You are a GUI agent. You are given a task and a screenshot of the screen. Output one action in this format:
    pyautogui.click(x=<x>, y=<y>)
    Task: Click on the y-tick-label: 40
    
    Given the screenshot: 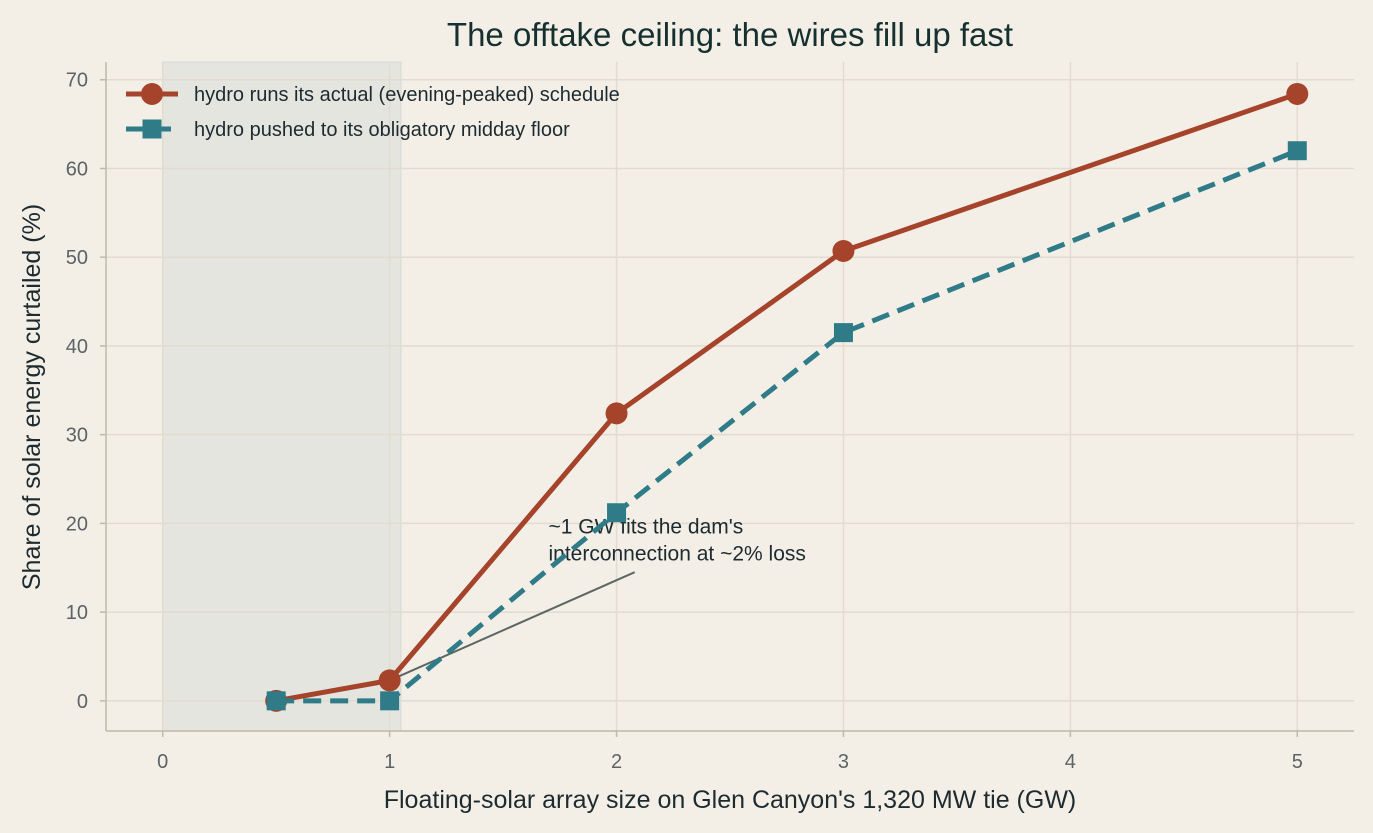 What is the action you would take?
    pyautogui.click(x=77, y=347)
    